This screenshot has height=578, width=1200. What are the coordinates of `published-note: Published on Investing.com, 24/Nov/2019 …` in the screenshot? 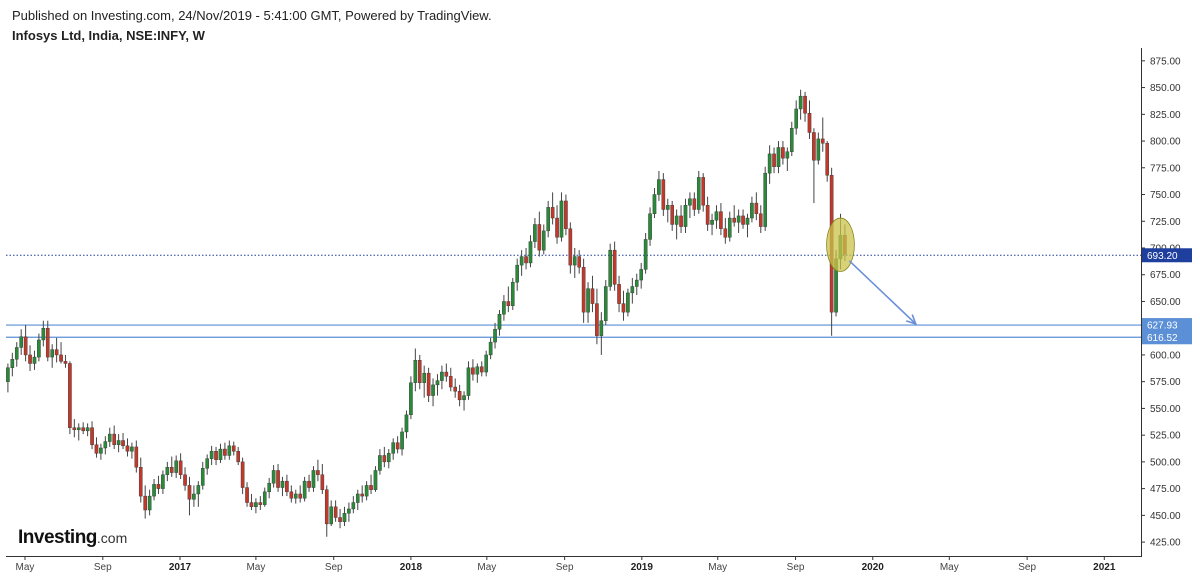 It's located at (252, 15).